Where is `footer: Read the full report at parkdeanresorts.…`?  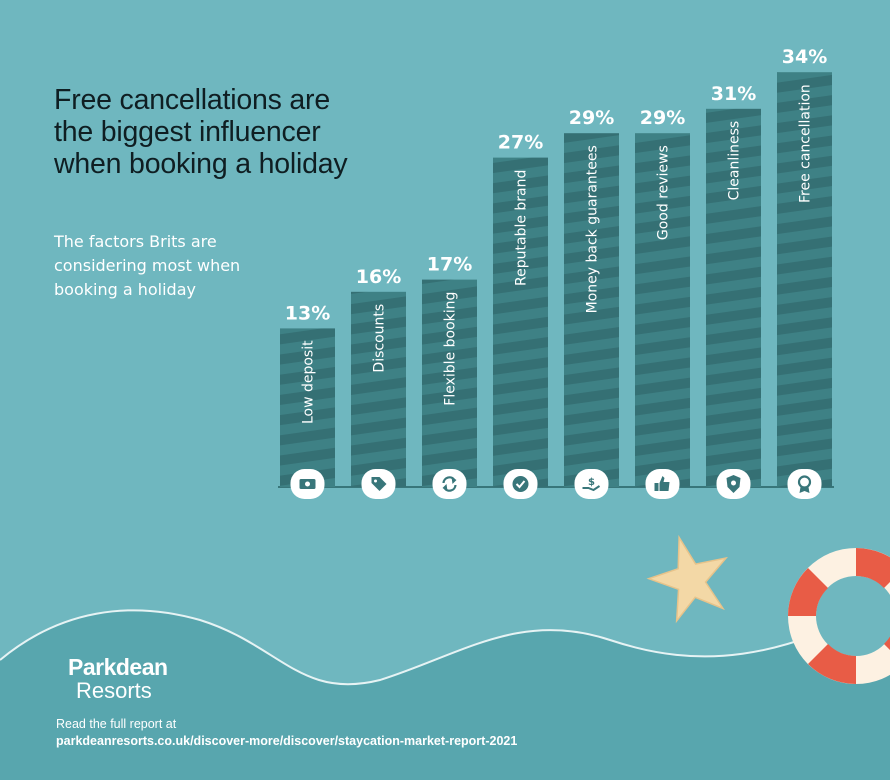 footer: Read the full report at parkdeanresorts.… is located at coordinates (286, 733).